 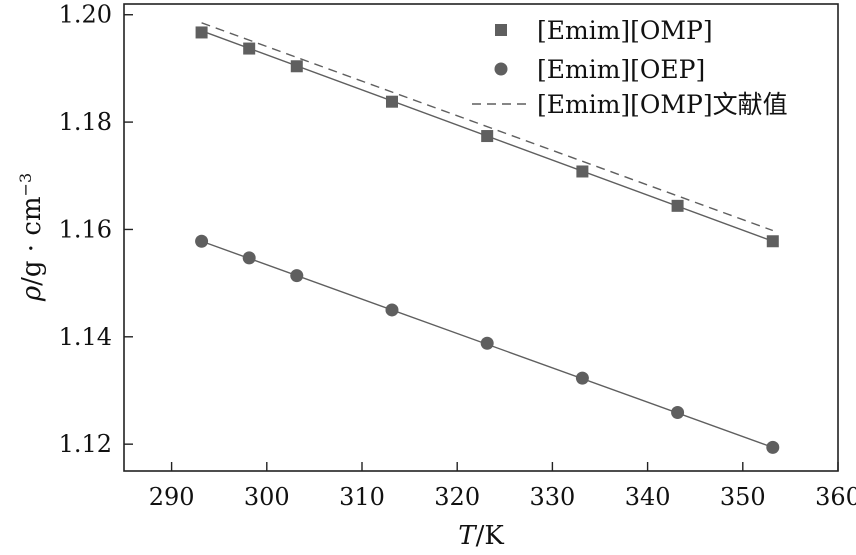 What do you see at coordinates (648, 497) in the screenshot?
I see `x-tick-label: 340` at bounding box center [648, 497].